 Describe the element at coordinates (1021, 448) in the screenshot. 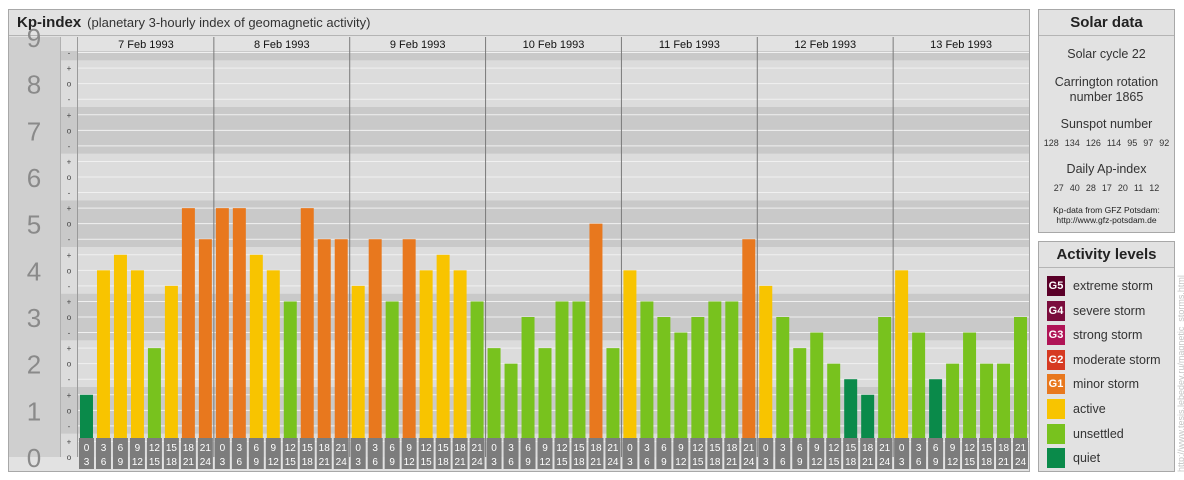

I see `interval-start: 21` at that location.